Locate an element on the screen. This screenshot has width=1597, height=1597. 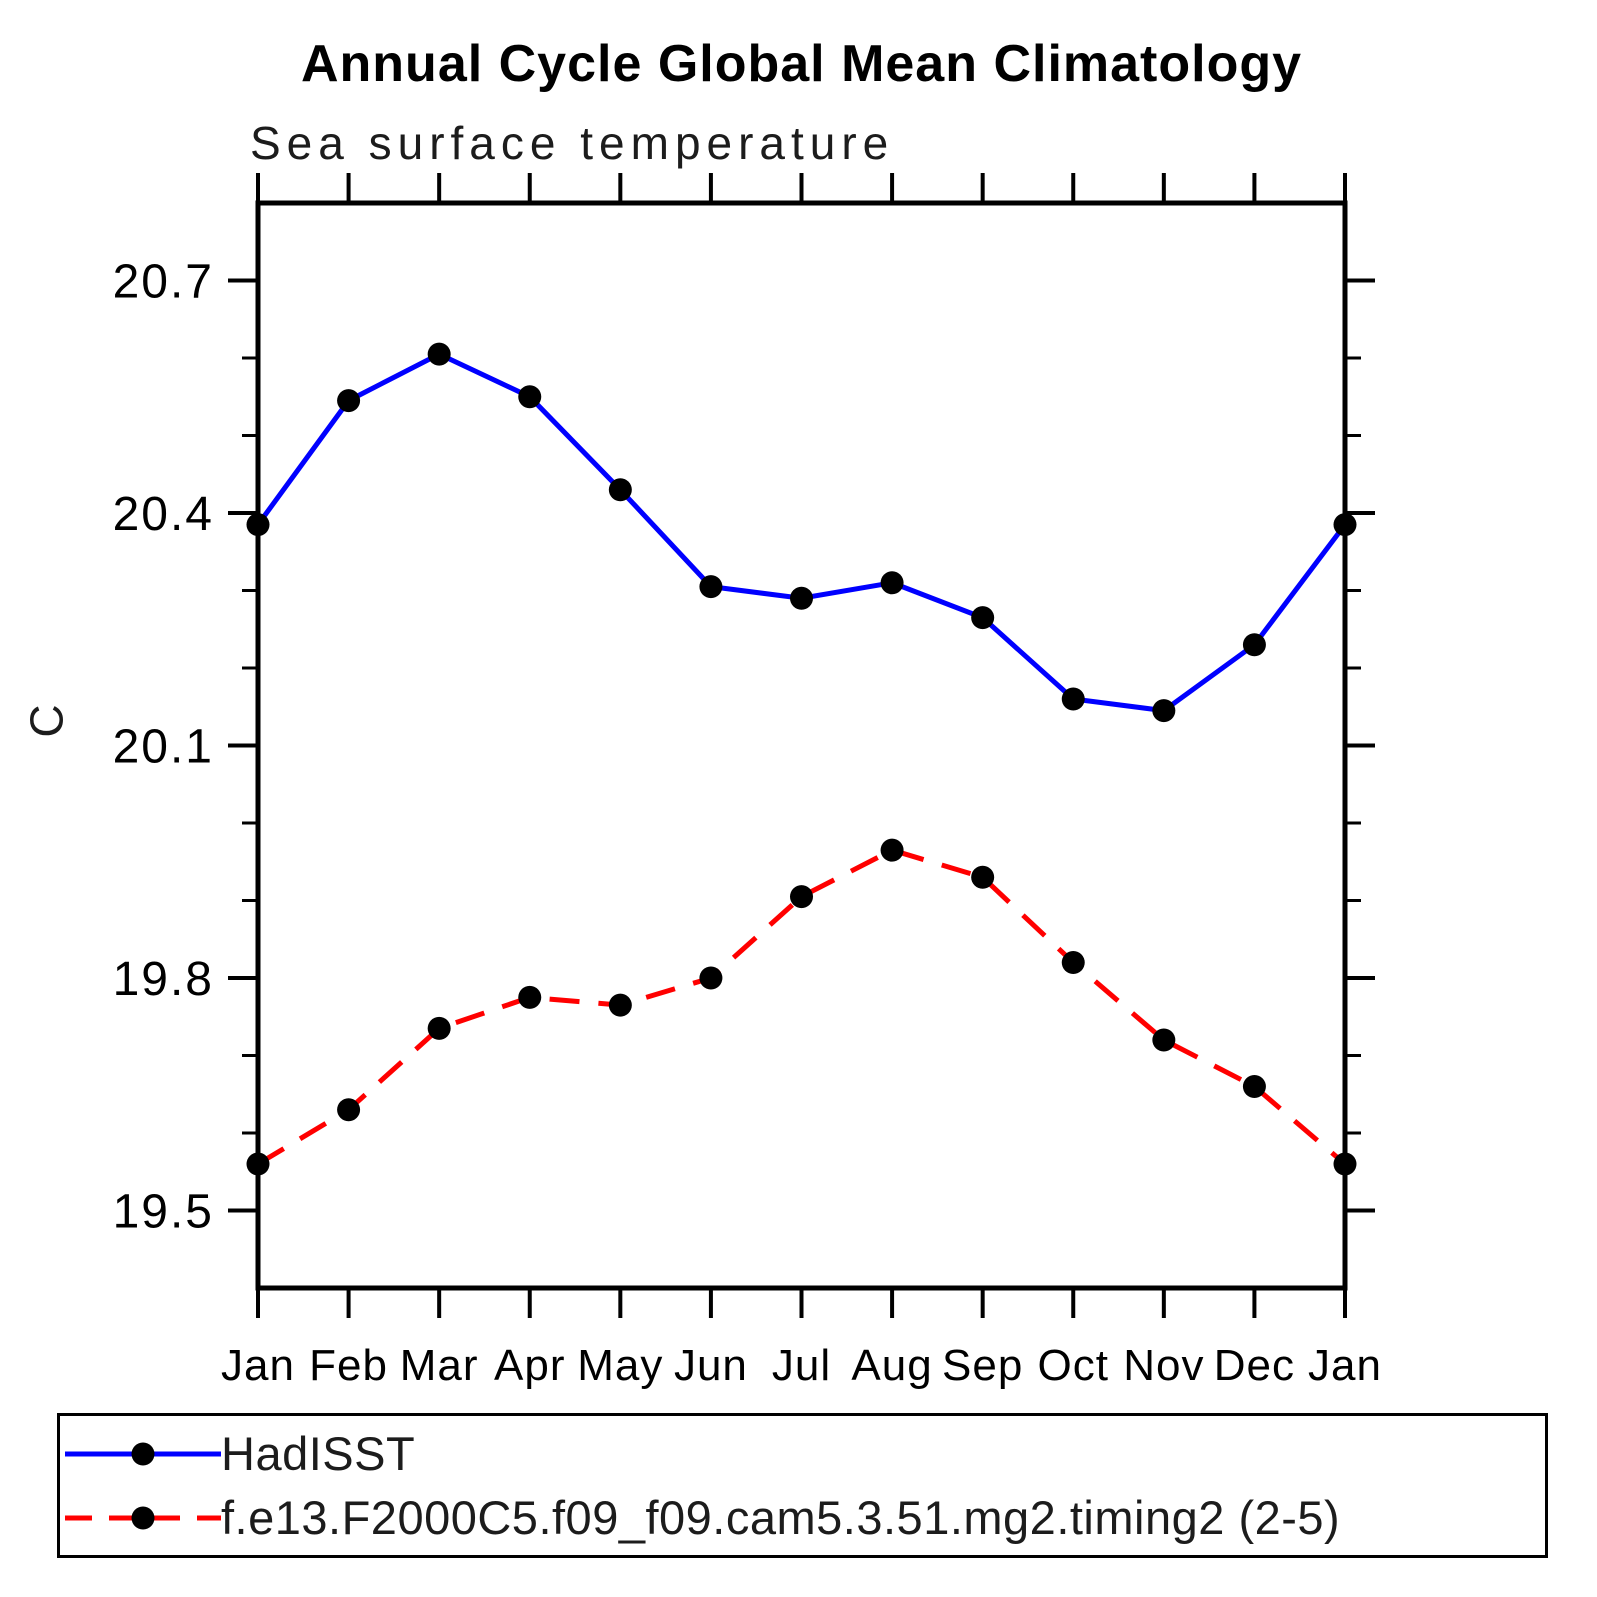
x-axis-label: May is located at coordinates (620, 1365).